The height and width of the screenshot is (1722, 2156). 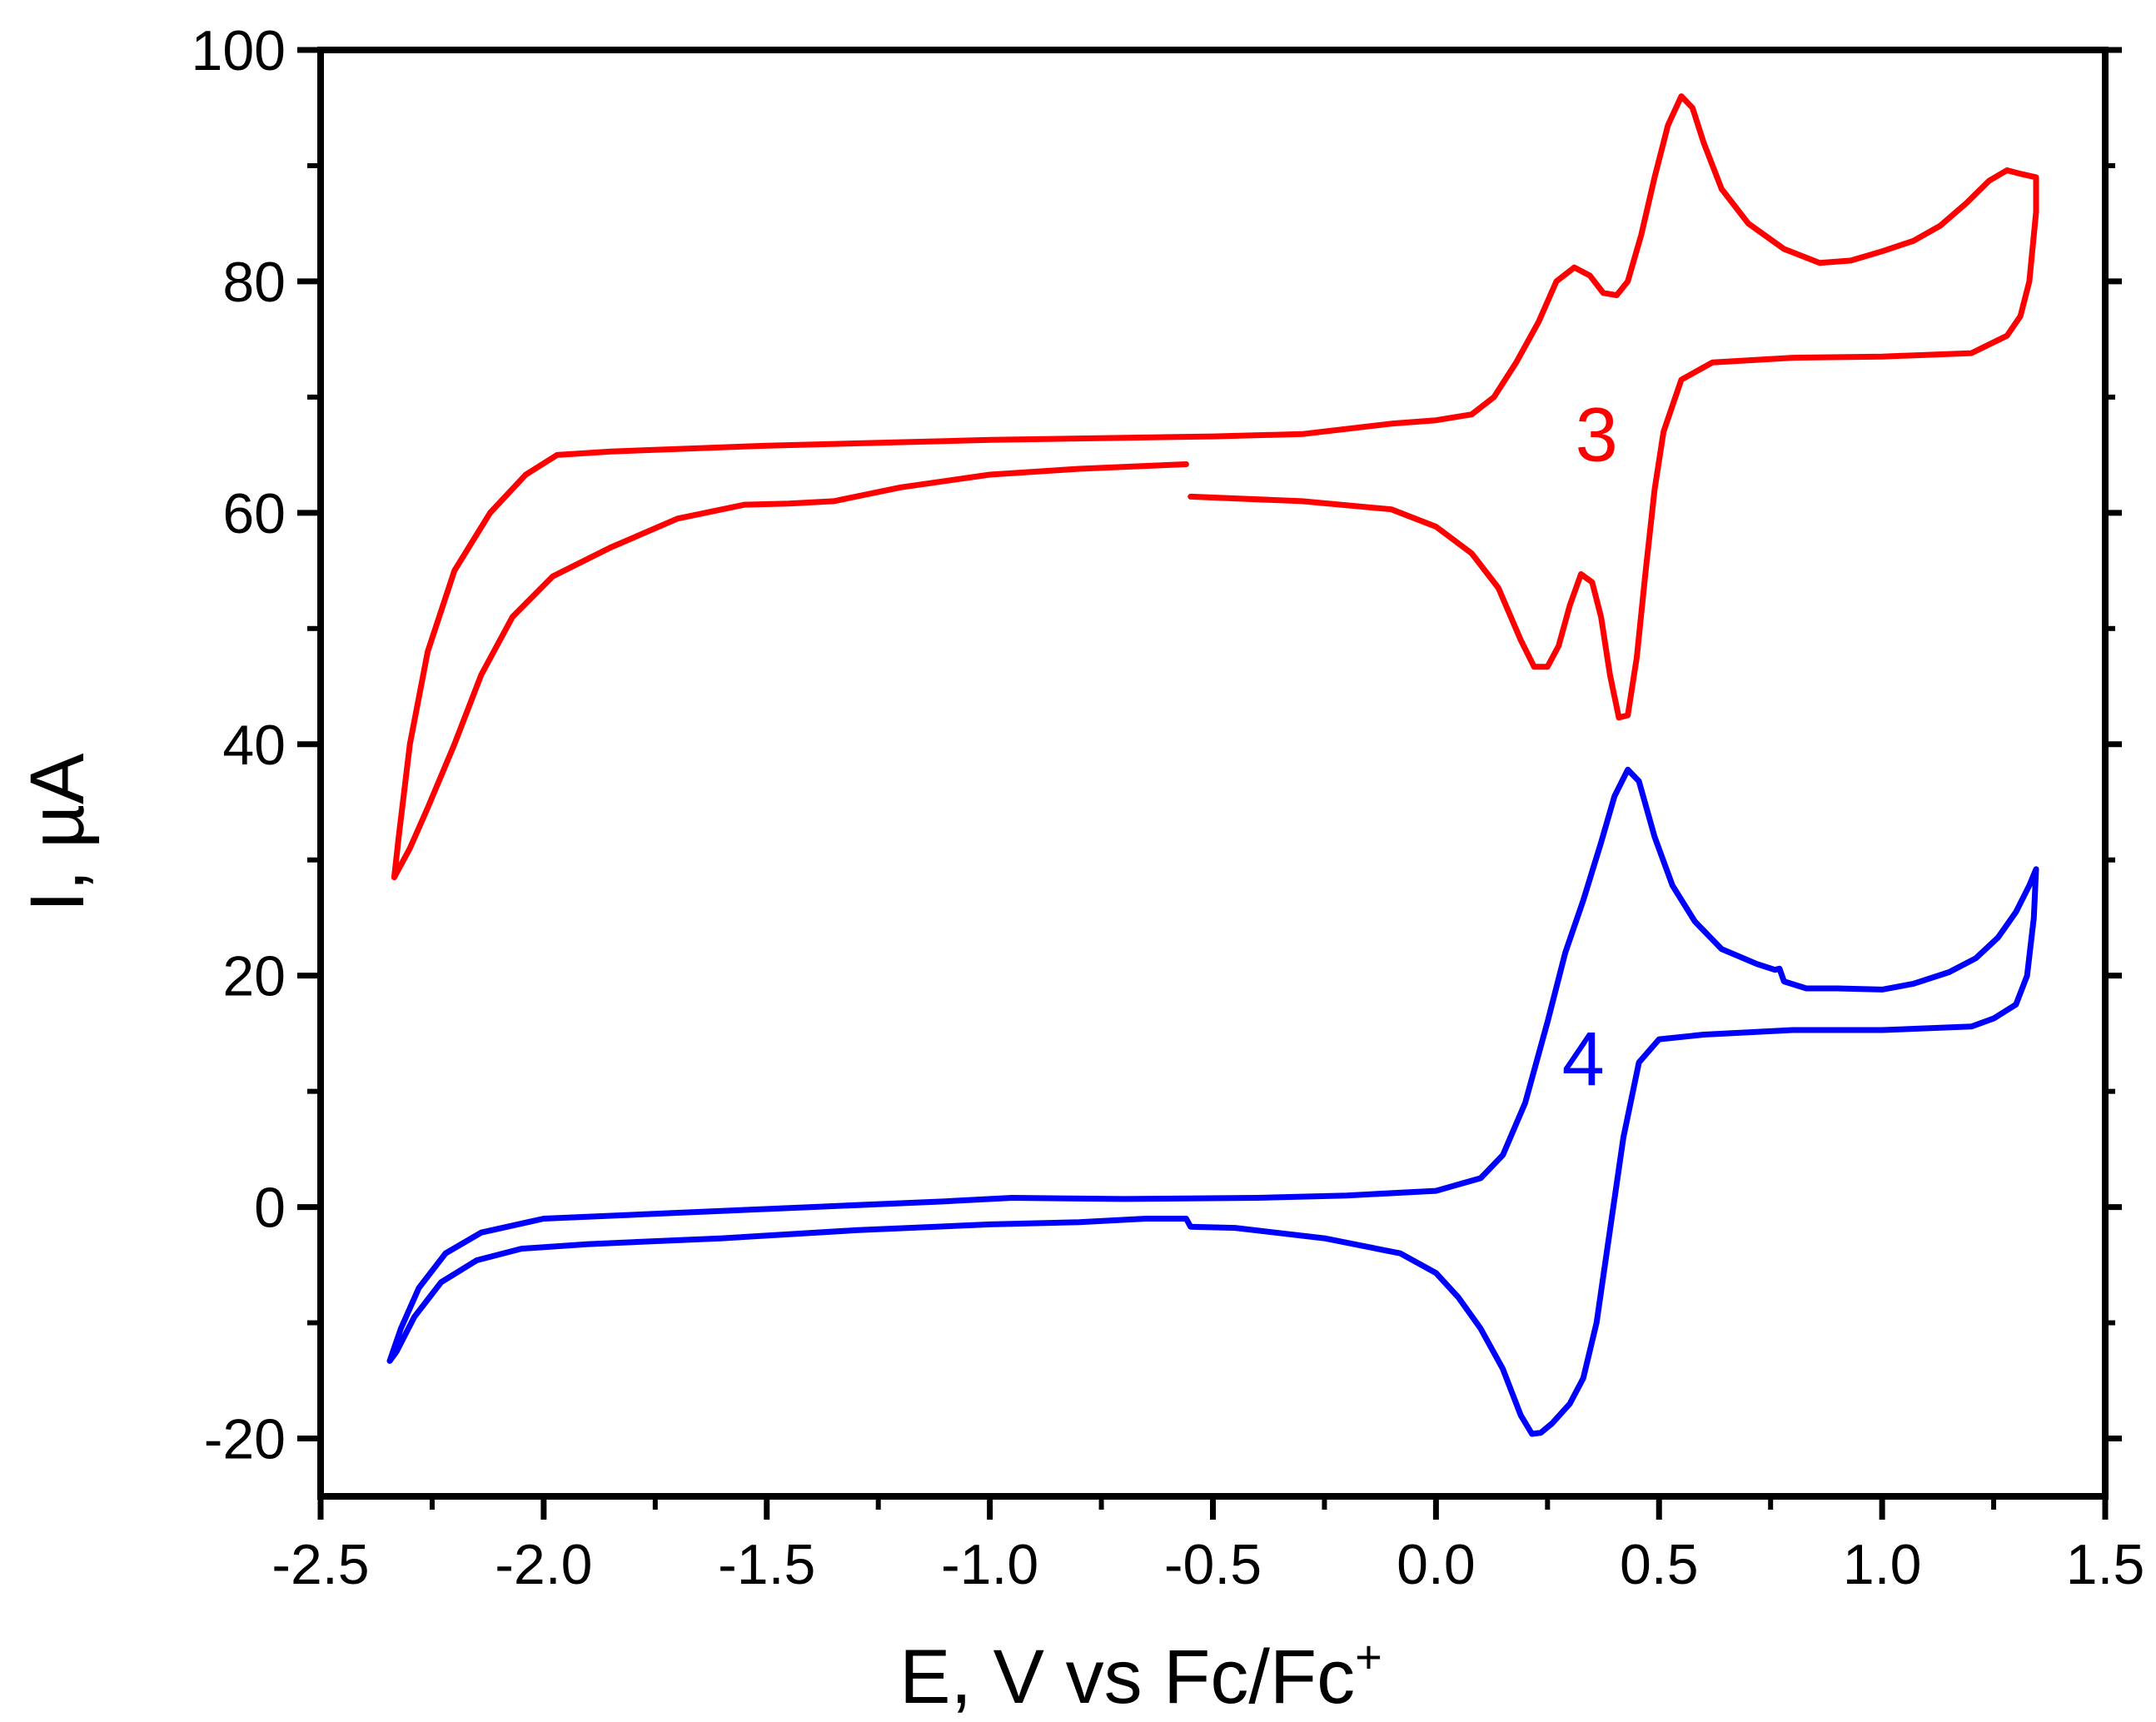 What do you see at coordinates (1584, 1060) in the screenshot?
I see `series-label-4: 4` at bounding box center [1584, 1060].